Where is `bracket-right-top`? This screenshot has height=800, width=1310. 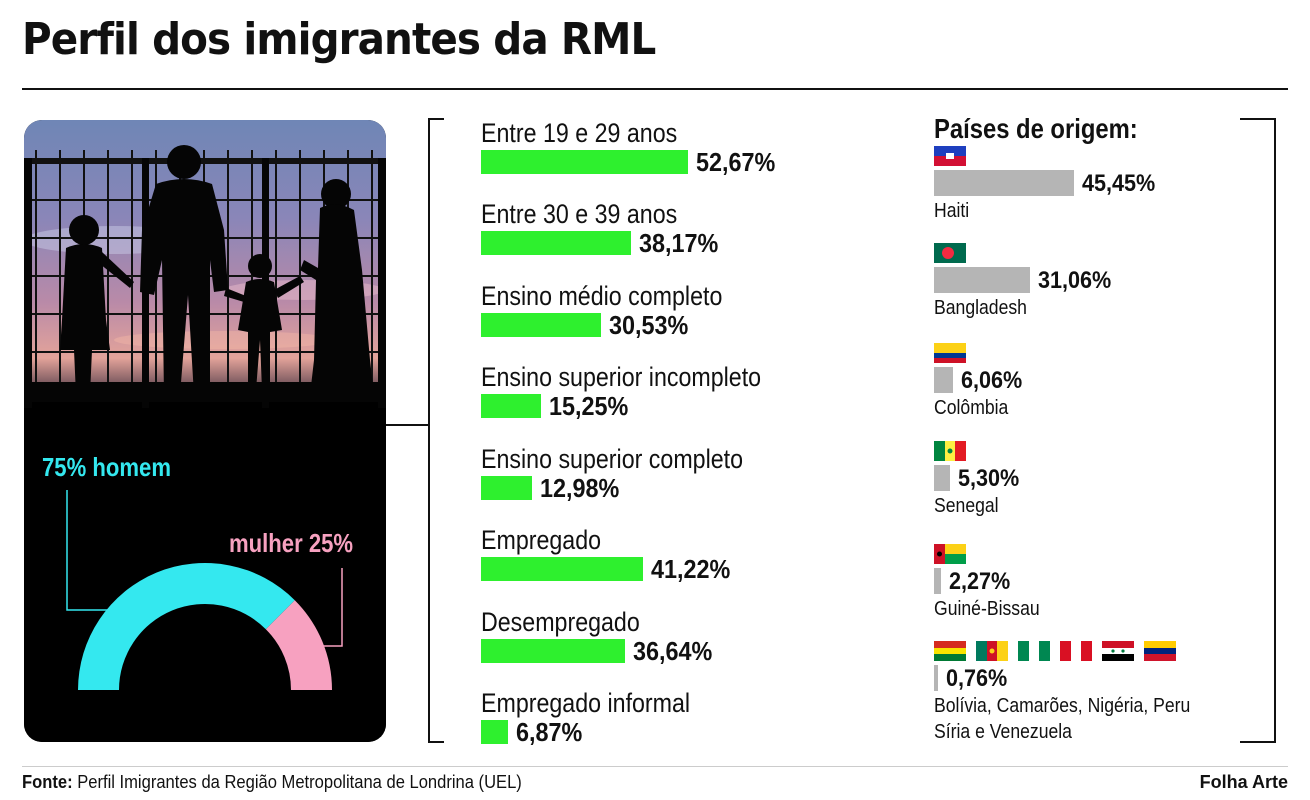 bracket-right-top is located at coordinates (1258, 119).